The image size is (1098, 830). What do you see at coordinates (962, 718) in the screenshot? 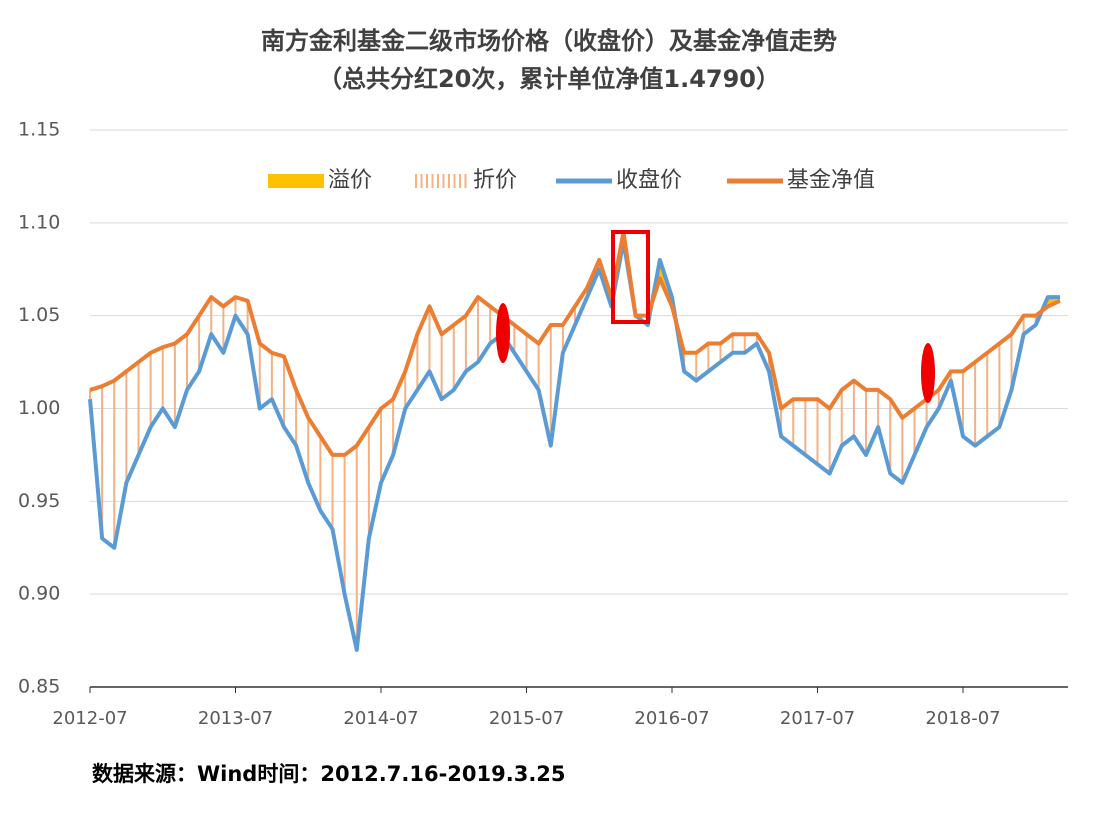
I see `x-tick-label: 2018-07` at bounding box center [962, 718].